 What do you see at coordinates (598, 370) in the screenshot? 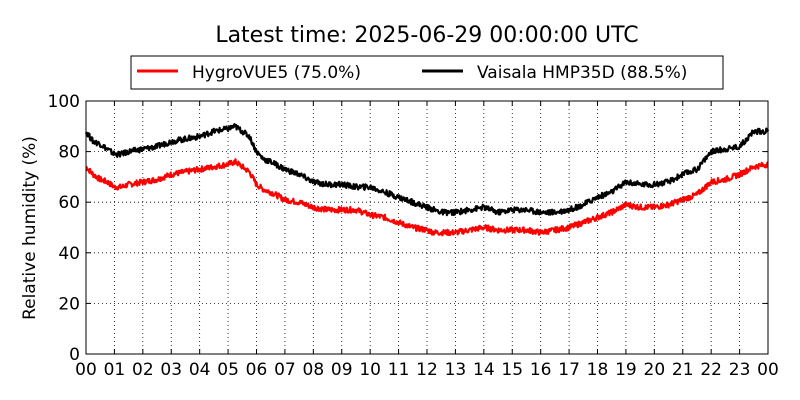
I see `x-tick-label: 18` at bounding box center [598, 370].